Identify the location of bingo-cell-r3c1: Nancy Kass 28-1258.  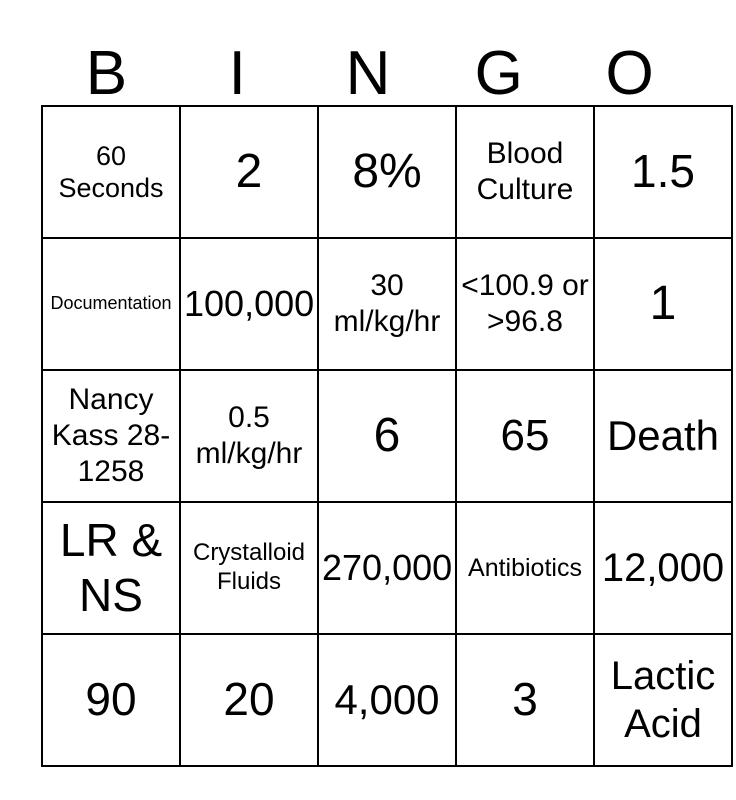
(111, 436).